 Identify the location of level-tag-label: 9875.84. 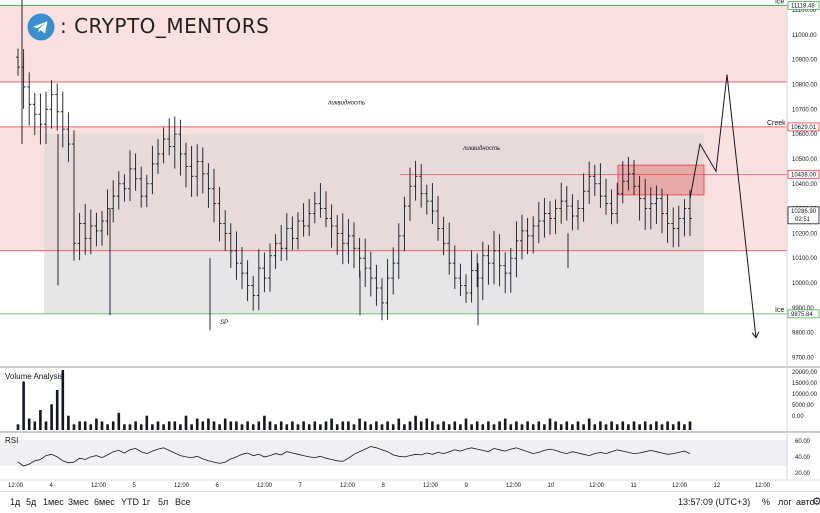
(802, 315).